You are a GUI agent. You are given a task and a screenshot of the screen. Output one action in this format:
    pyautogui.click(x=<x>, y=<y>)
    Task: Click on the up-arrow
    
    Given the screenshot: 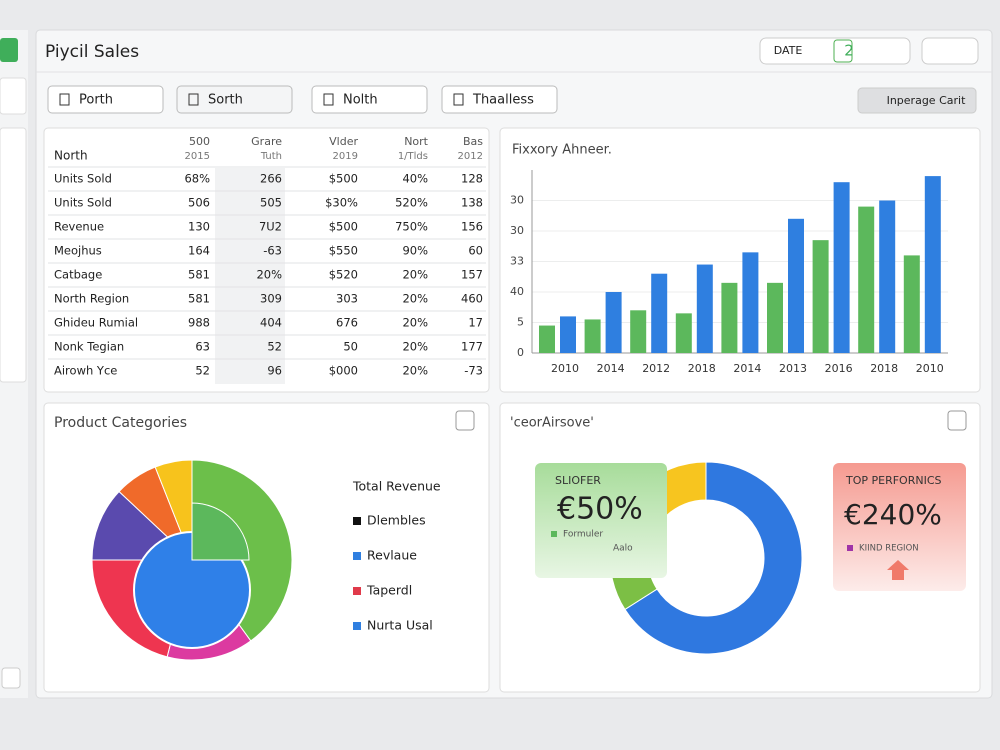 What is the action you would take?
    pyautogui.click(x=898, y=570)
    